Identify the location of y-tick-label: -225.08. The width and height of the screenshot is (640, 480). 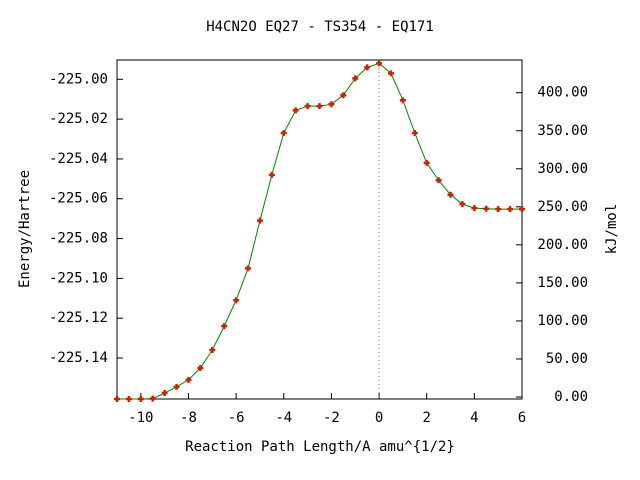
(78, 239).